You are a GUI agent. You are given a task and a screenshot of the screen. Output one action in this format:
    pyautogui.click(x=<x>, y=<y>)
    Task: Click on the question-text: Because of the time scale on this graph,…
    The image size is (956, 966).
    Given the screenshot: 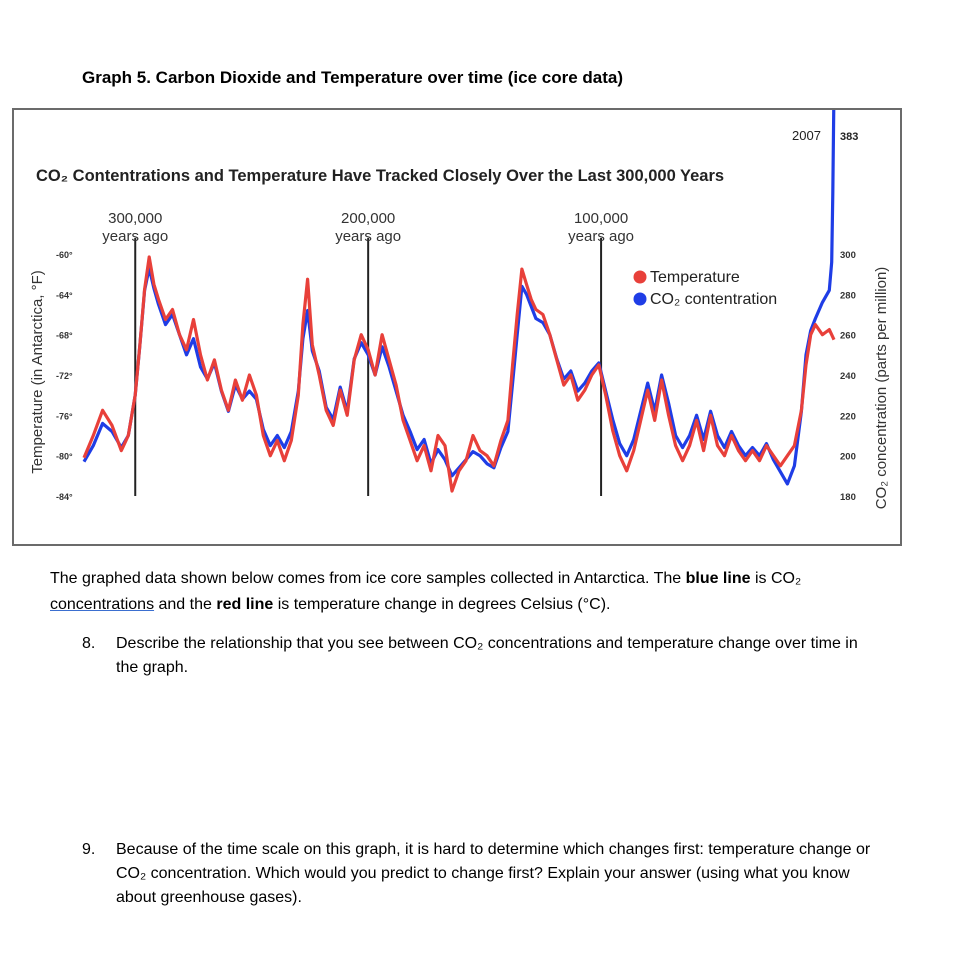 What is the action you would take?
    pyautogui.click(x=493, y=873)
    